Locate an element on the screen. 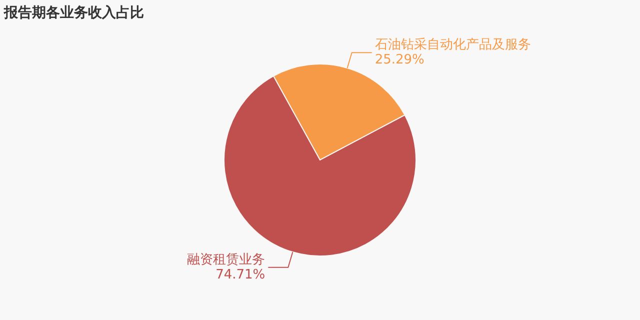 Image resolution: width=640 pixels, height=320 pixels. slice-label: 融资租赁业务 is located at coordinates (226, 260).